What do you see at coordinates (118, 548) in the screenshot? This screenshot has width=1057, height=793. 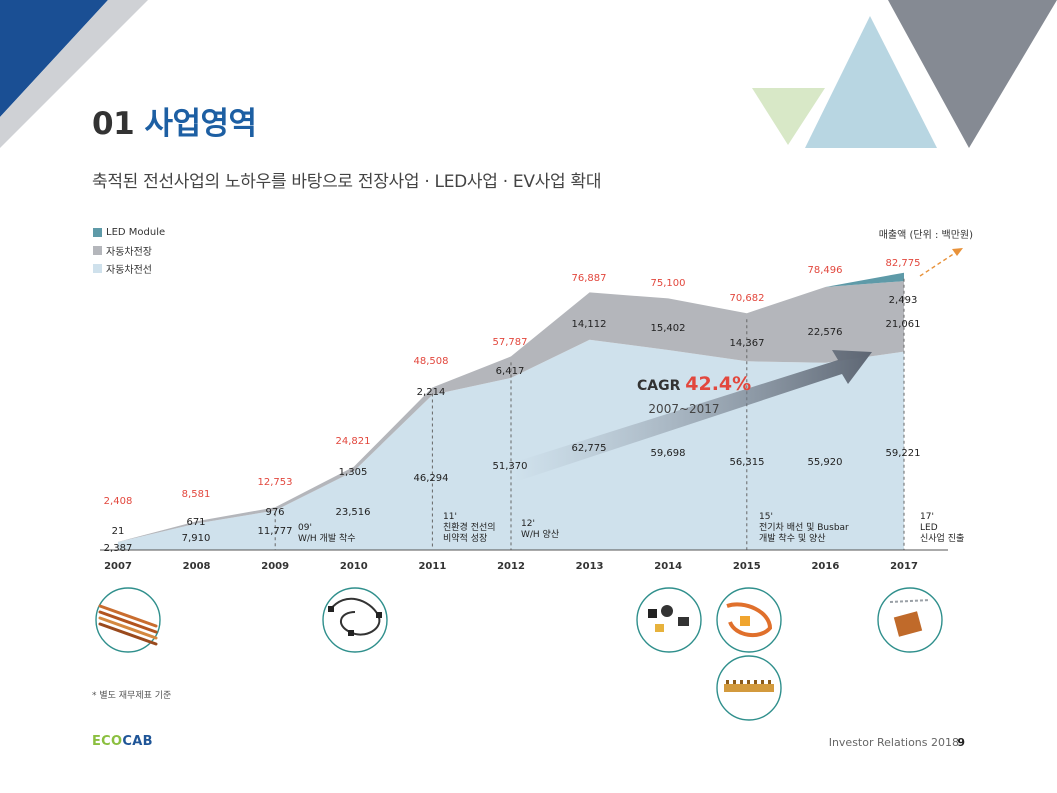 I see `data-label-wire: 2,387` at bounding box center [118, 548].